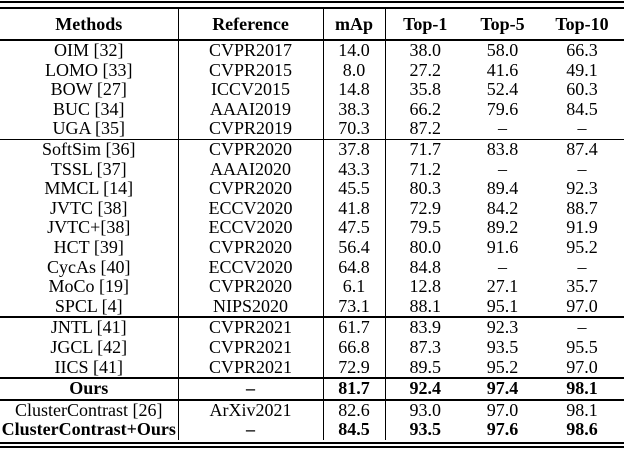 This screenshot has height=462, width=624. Describe the element at coordinates (425, 208) in the screenshot. I see `top1-cell: 72.9` at that location.